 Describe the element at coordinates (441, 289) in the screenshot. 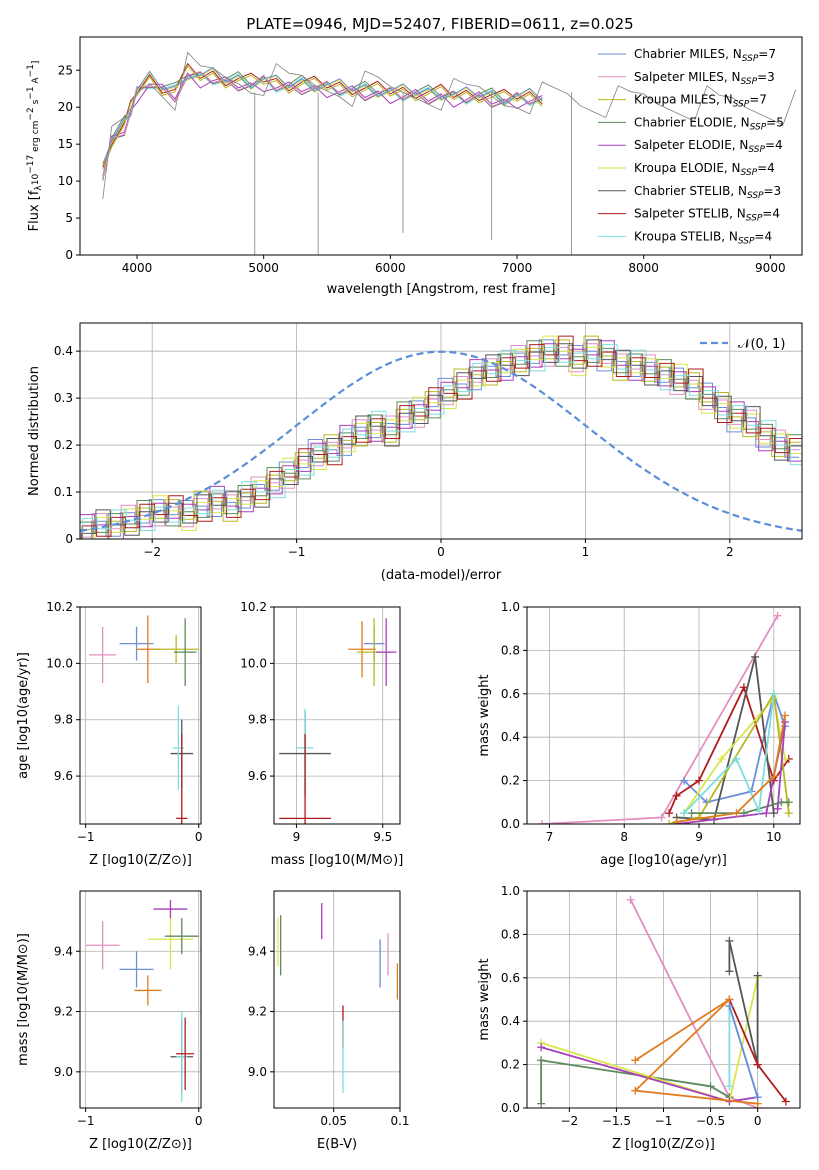

I see `x-axis-label: wavelength [Angstrom, rest frame]` at that location.